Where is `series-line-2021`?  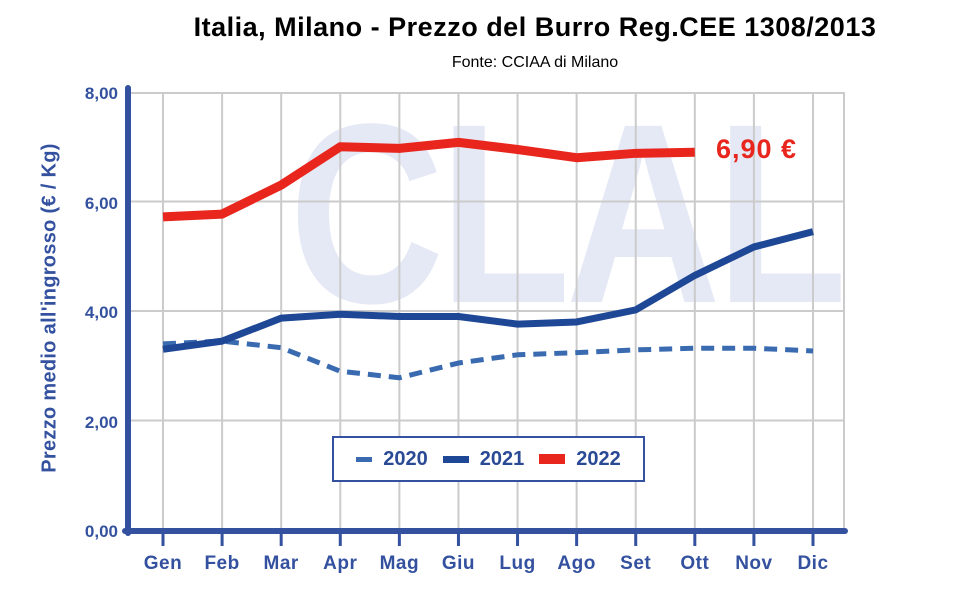
series-line-2021 is located at coordinates (488, 290).